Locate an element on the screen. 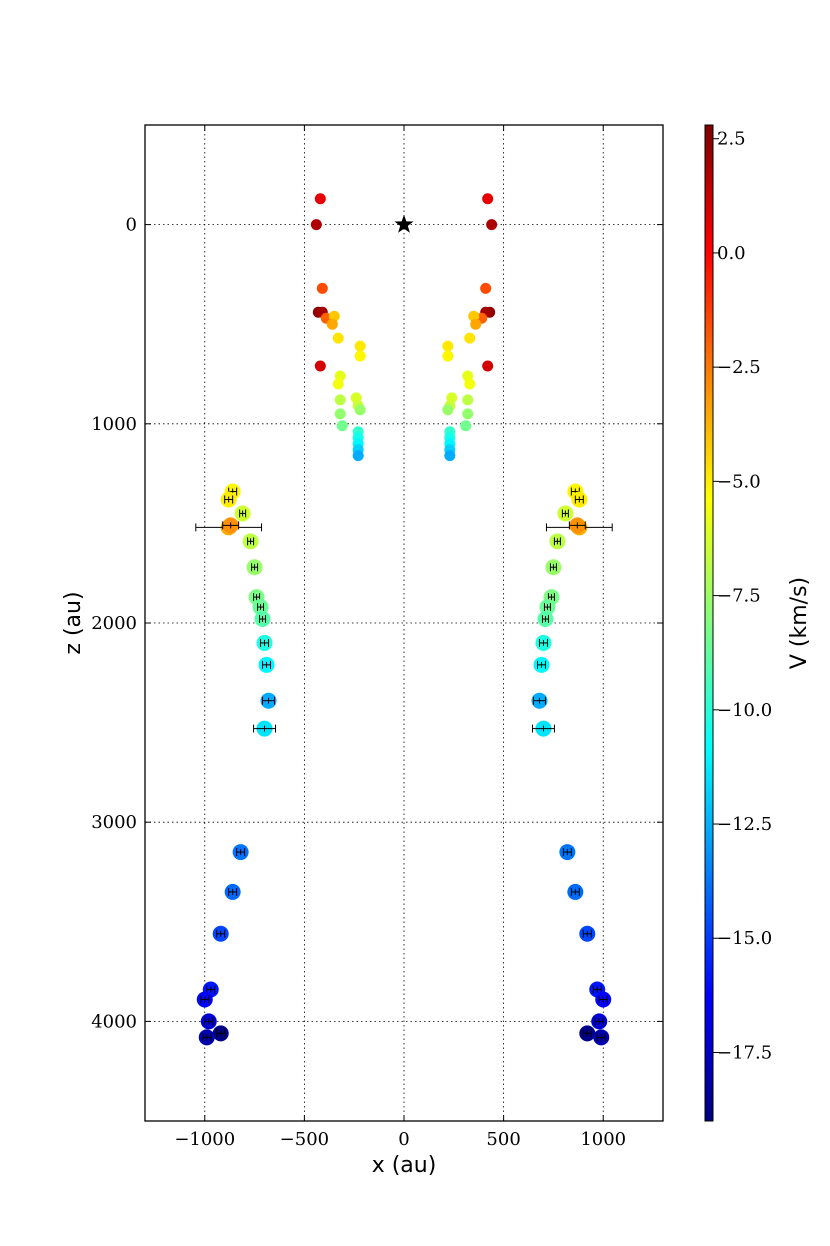  x-axis-title: x (au) is located at coordinates (404, 1165).